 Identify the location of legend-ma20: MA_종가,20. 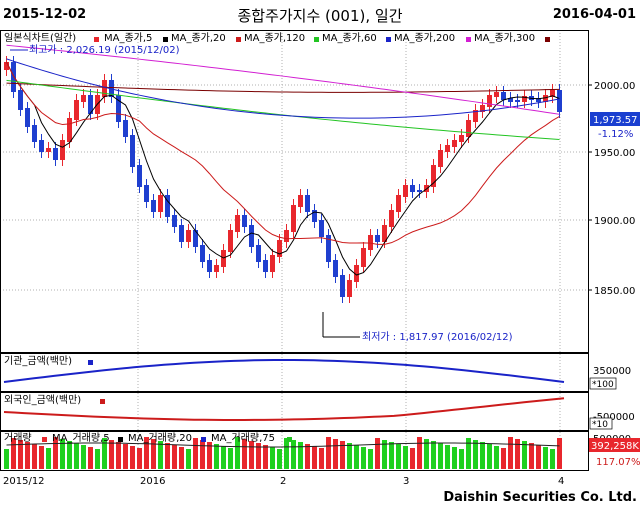
(198, 38).